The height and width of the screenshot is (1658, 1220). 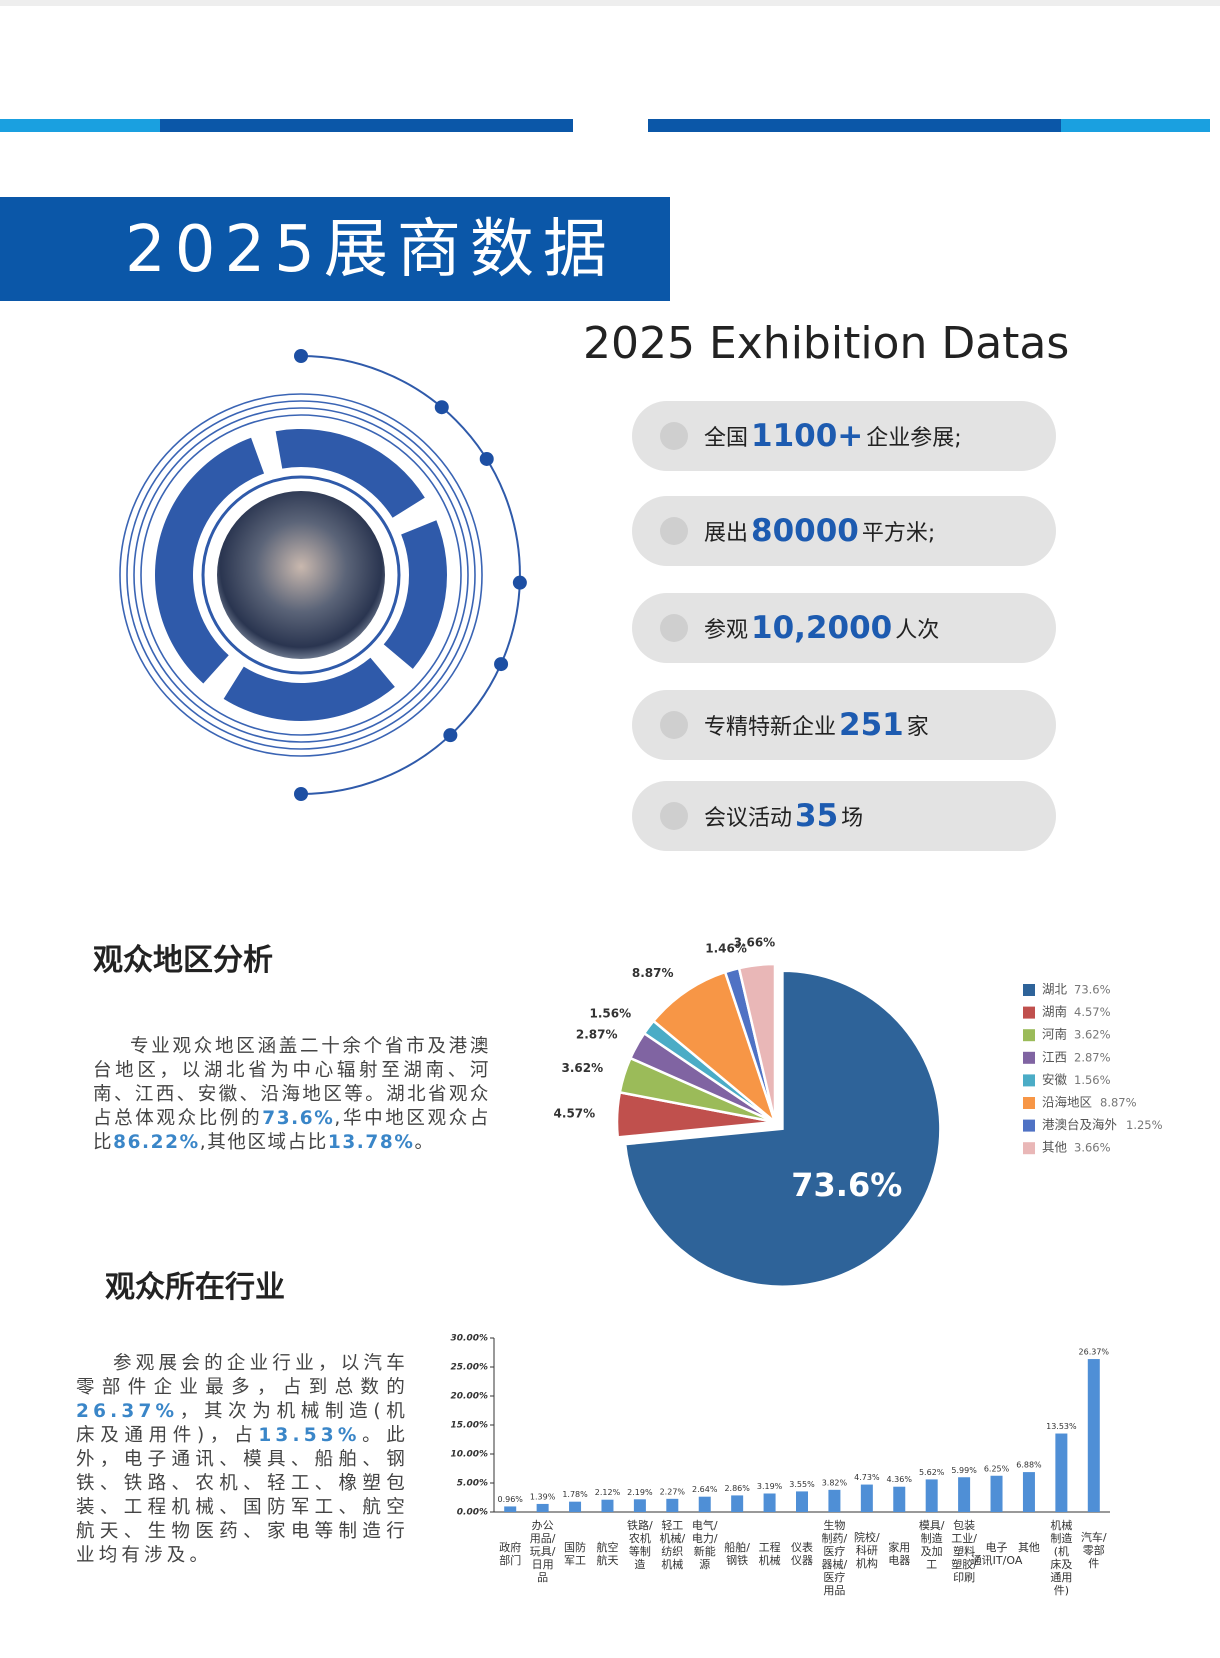 What do you see at coordinates (805, 531) in the screenshot?
I see `stat-value: 80000` at bounding box center [805, 531].